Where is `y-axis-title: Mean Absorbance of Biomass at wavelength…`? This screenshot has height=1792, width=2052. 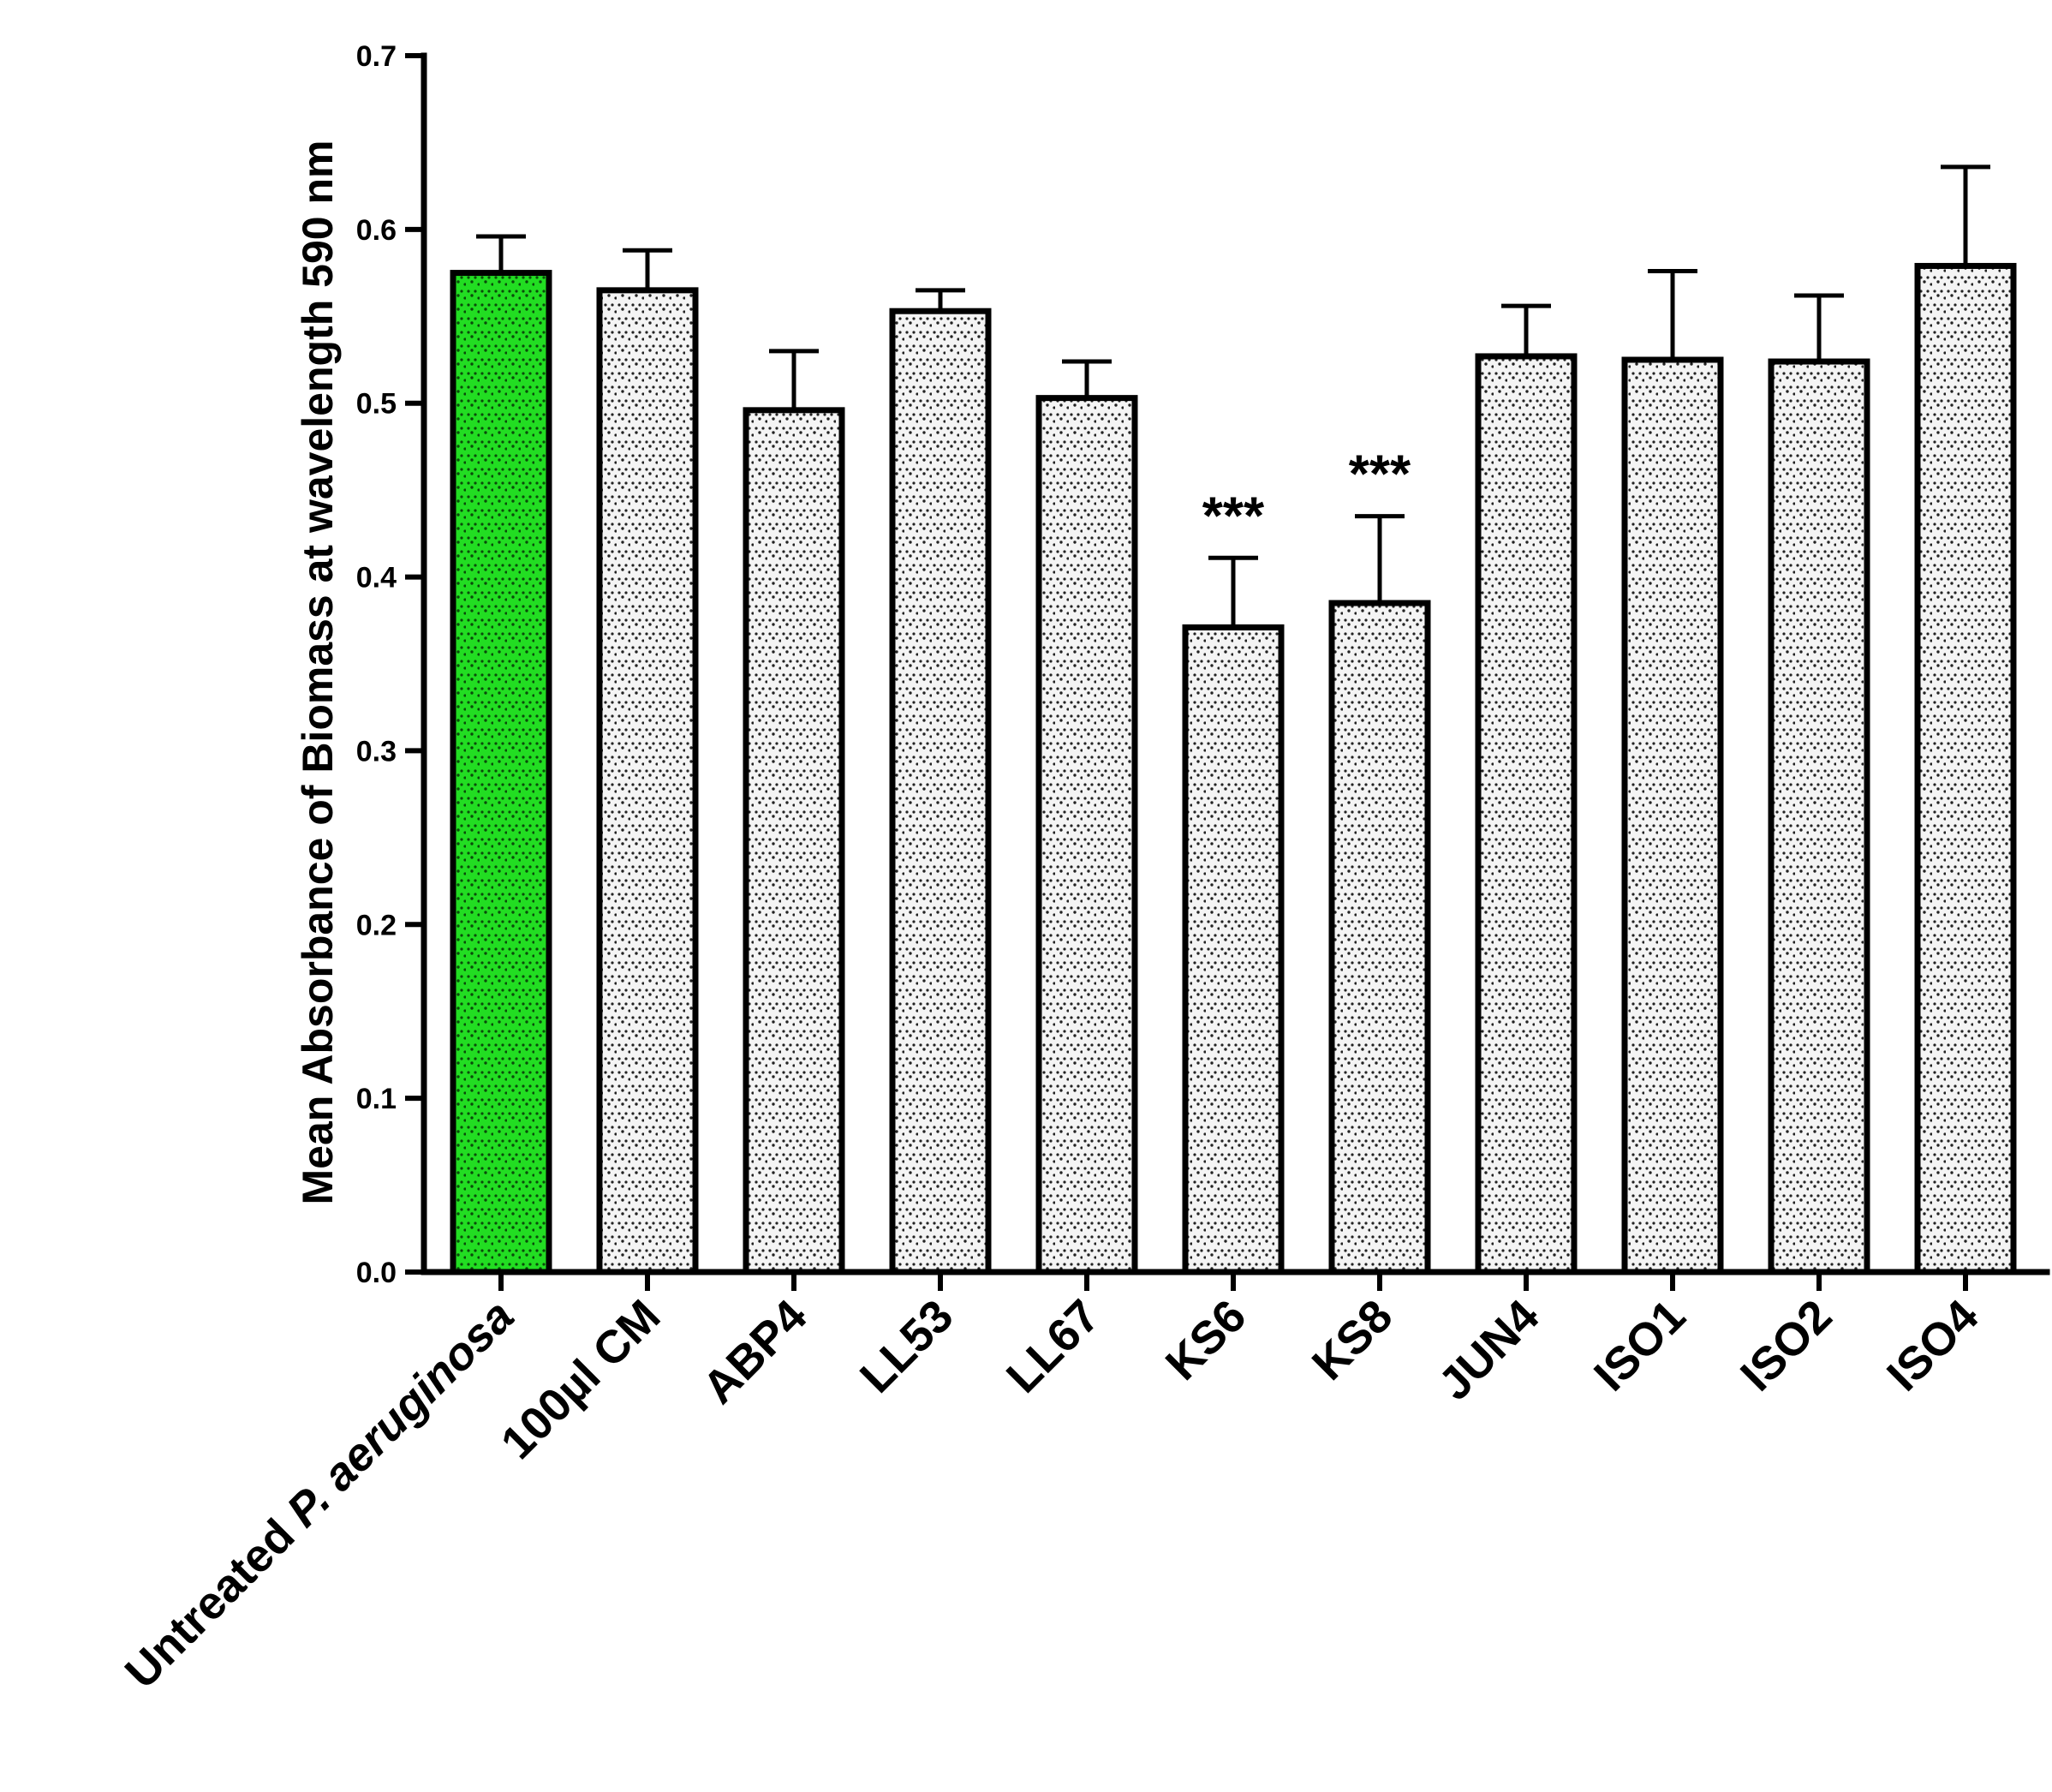 y-axis-title: Mean Absorbance of Biomass at wavelength… is located at coordinates (318, 672).